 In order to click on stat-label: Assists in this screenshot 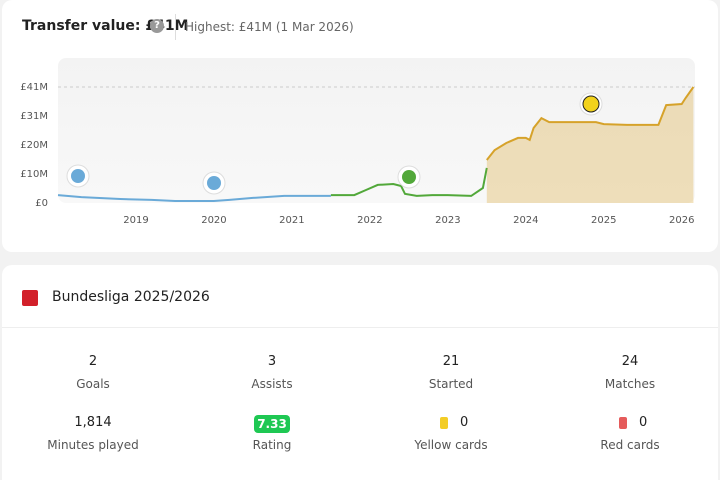, I will do `click(272, 384)`.